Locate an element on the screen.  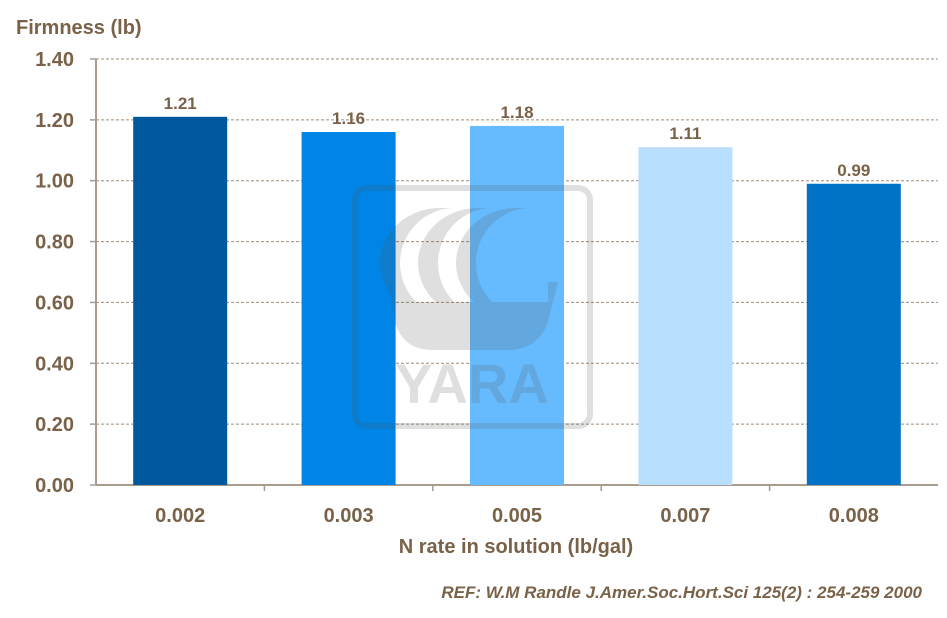
y-tick-label: 1.00 is located at coordinates (54, 182).